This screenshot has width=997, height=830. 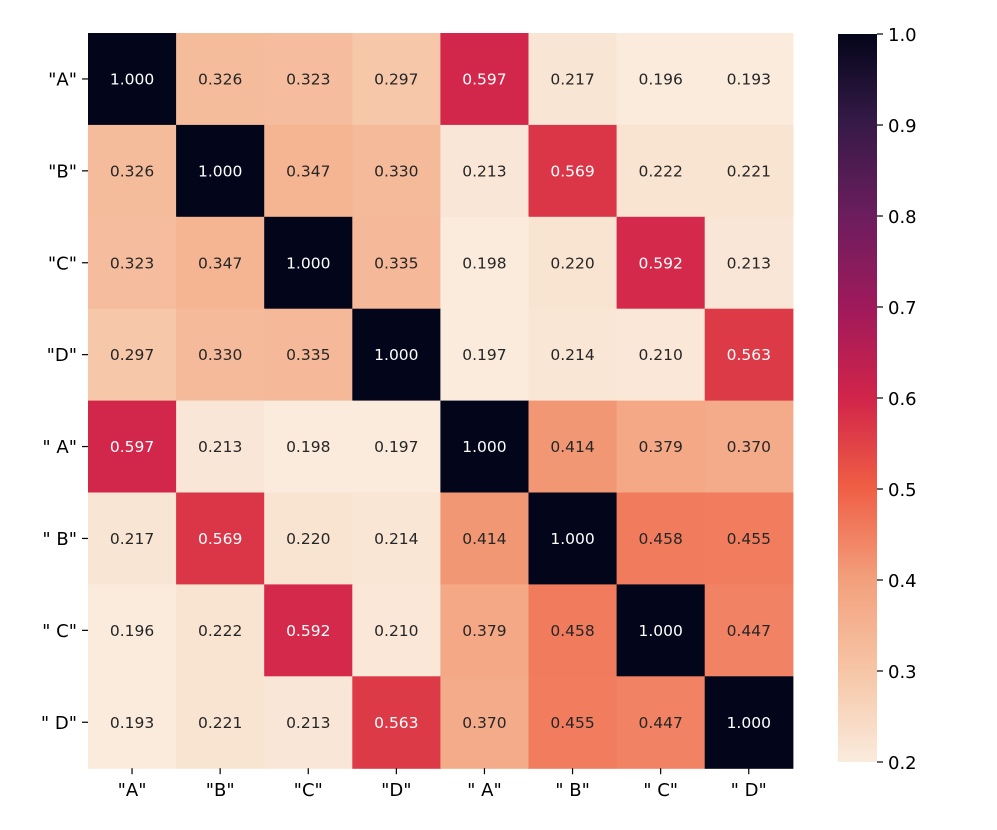 What do you see at coordinates (902, 672) in the screenshot?
I see `colorbar-tick-label: 0.3` at bounding box center [902, 672].